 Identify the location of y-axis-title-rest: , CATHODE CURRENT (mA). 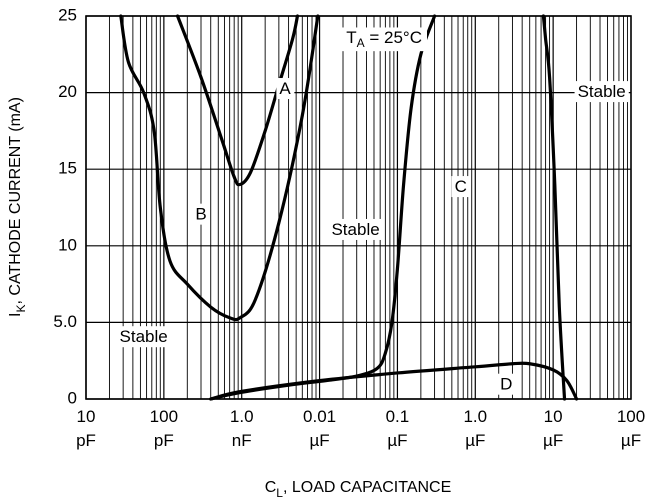
(15, 200).